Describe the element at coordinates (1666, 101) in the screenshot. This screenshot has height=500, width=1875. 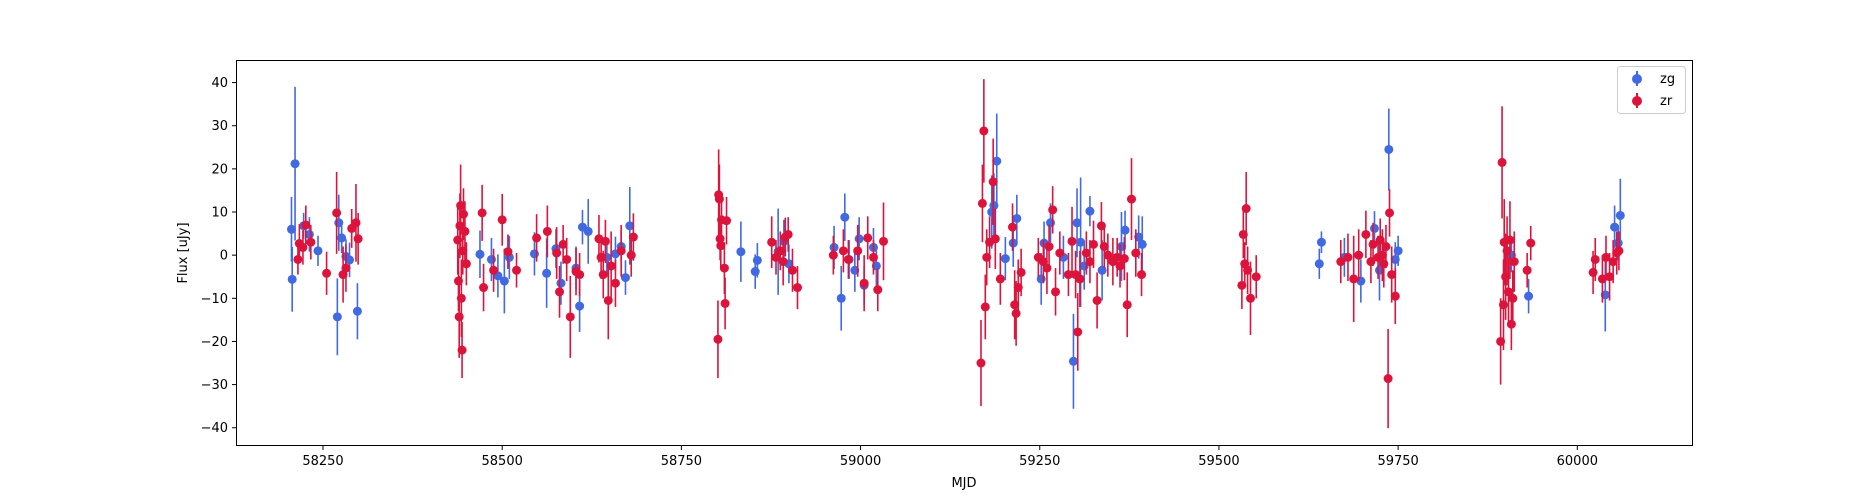
I see `legend-zr-label: zr` at that location.